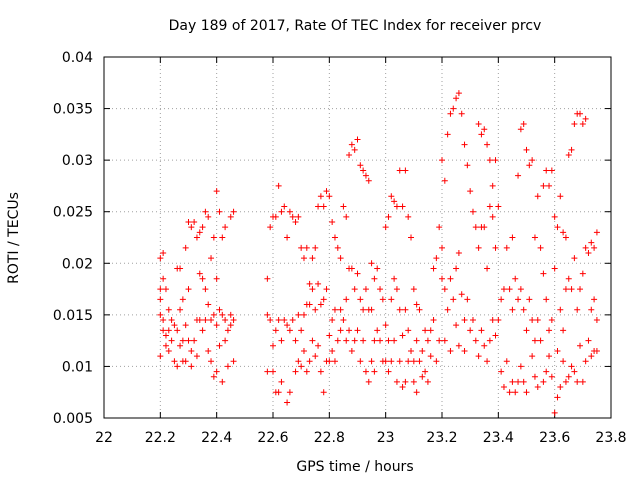 The width and height of the screenshot is (640, 480). Describe the element at coordinates (73, 316) in the screenshot. I see `y-tick-label: 0.015` at that location.